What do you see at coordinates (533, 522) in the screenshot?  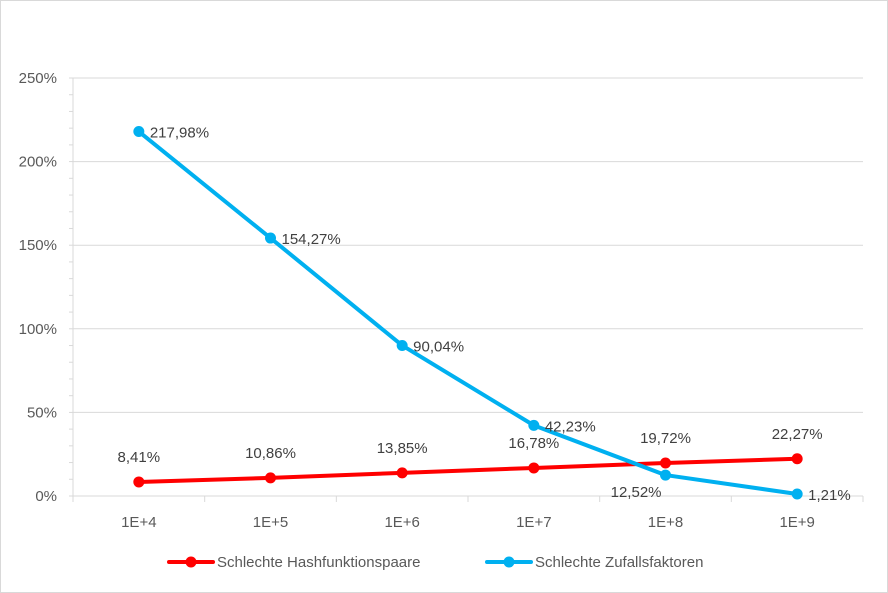 I see `x-tick-label: 1E+7` at bounding box center [533, 522].